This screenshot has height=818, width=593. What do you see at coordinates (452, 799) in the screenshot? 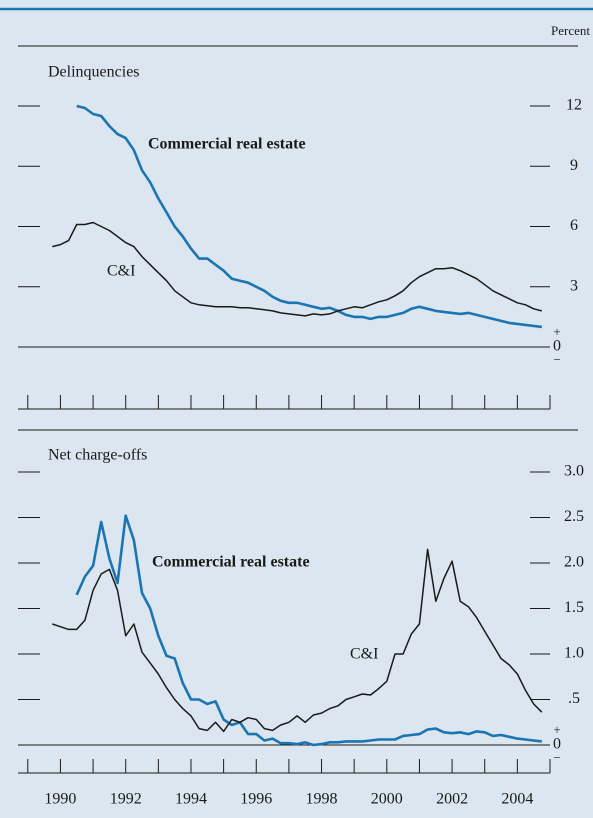
I see `x-tick-label: 2002` at bounding box center [452, 799].